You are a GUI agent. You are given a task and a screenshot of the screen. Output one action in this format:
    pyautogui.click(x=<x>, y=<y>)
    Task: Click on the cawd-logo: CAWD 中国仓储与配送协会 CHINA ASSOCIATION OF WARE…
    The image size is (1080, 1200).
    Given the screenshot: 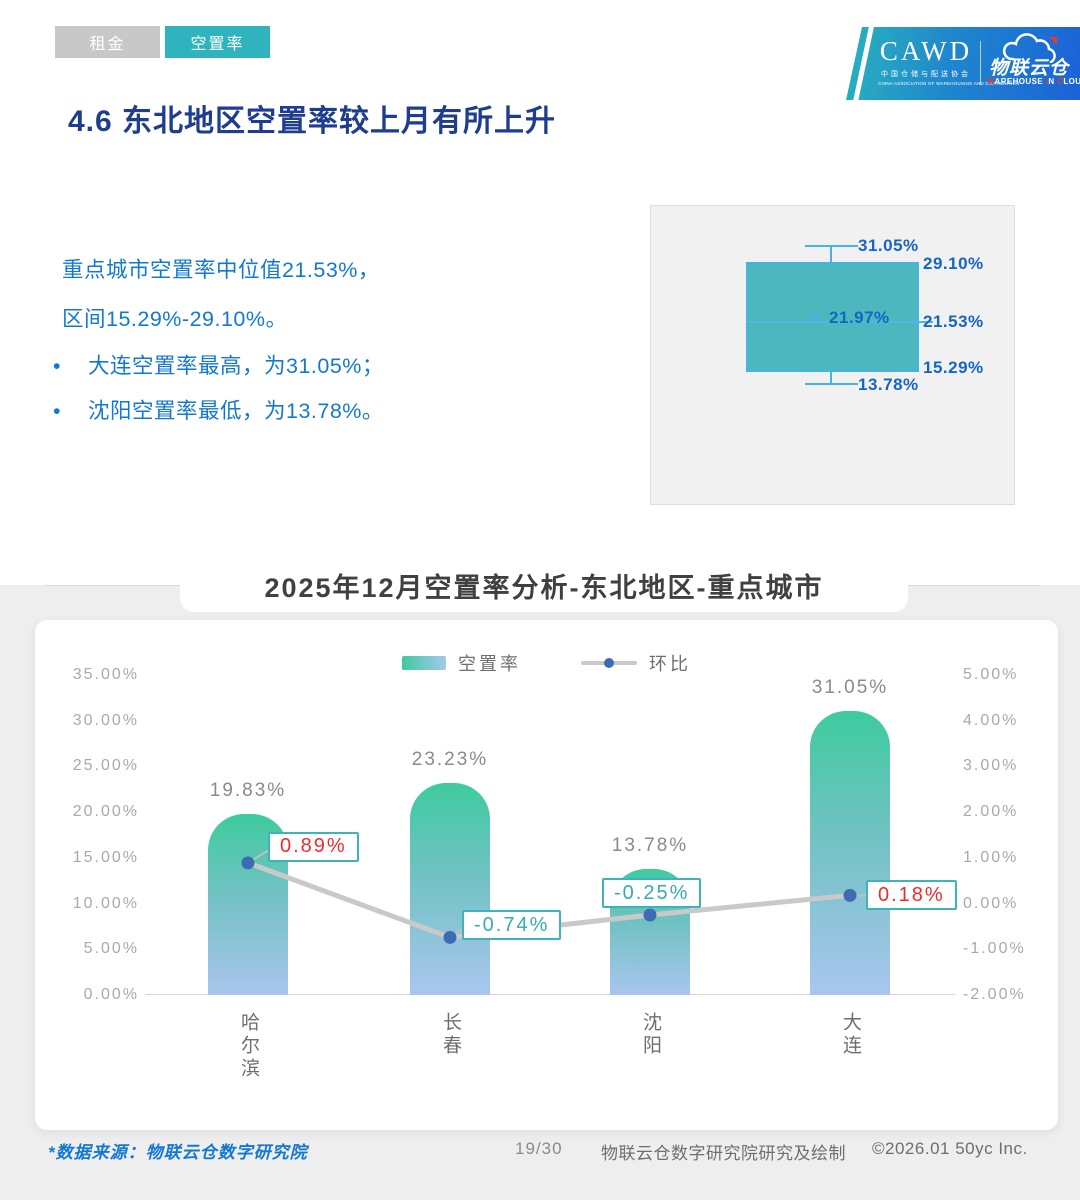 What is the action you would take?
    pyautogui.click(x=949, y=61)
    